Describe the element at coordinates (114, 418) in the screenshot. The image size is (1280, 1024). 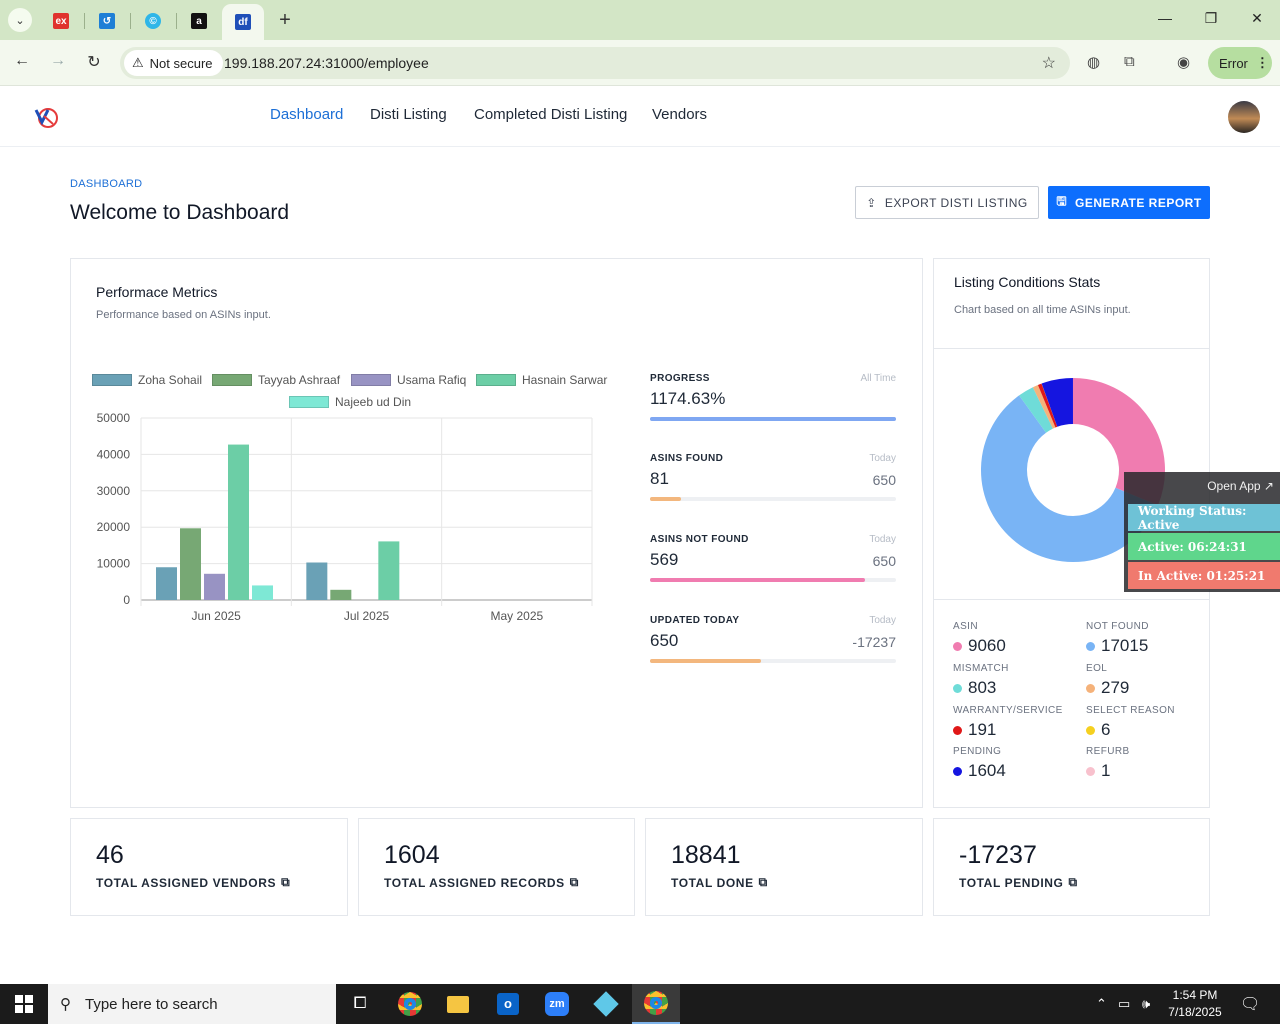
I see `y-tick-label: 50000` at that location.